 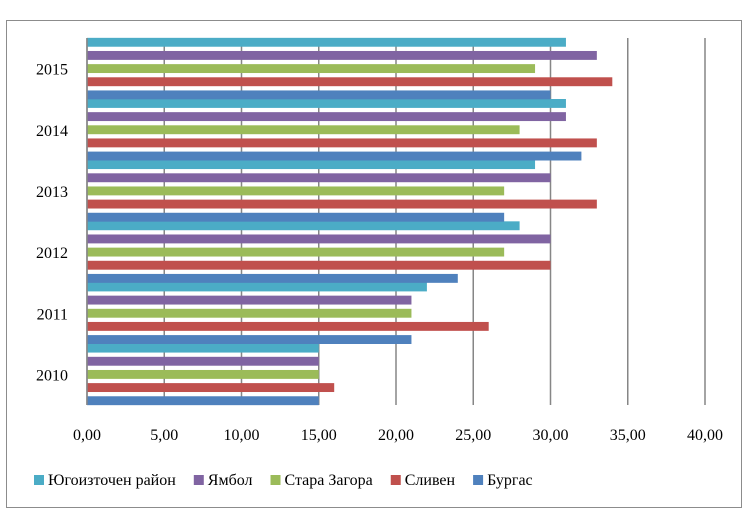 I want to click on legend-item: Стара Загора, so click(x=321, y=480).